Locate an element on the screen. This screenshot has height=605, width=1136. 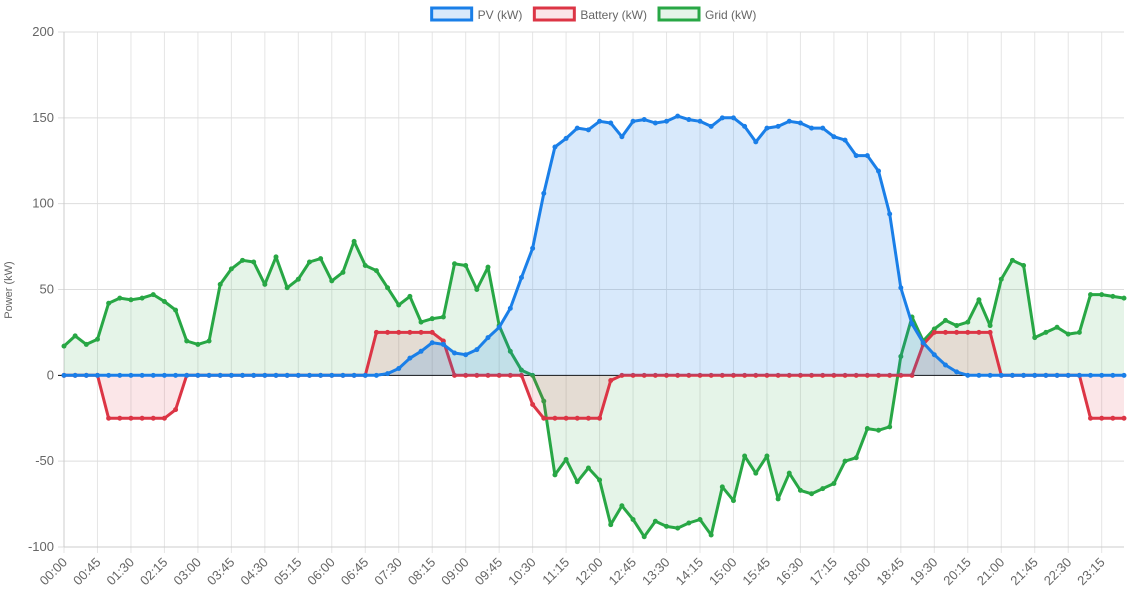
x-tick-label: 12:45 is located at coordinates (623, 572).